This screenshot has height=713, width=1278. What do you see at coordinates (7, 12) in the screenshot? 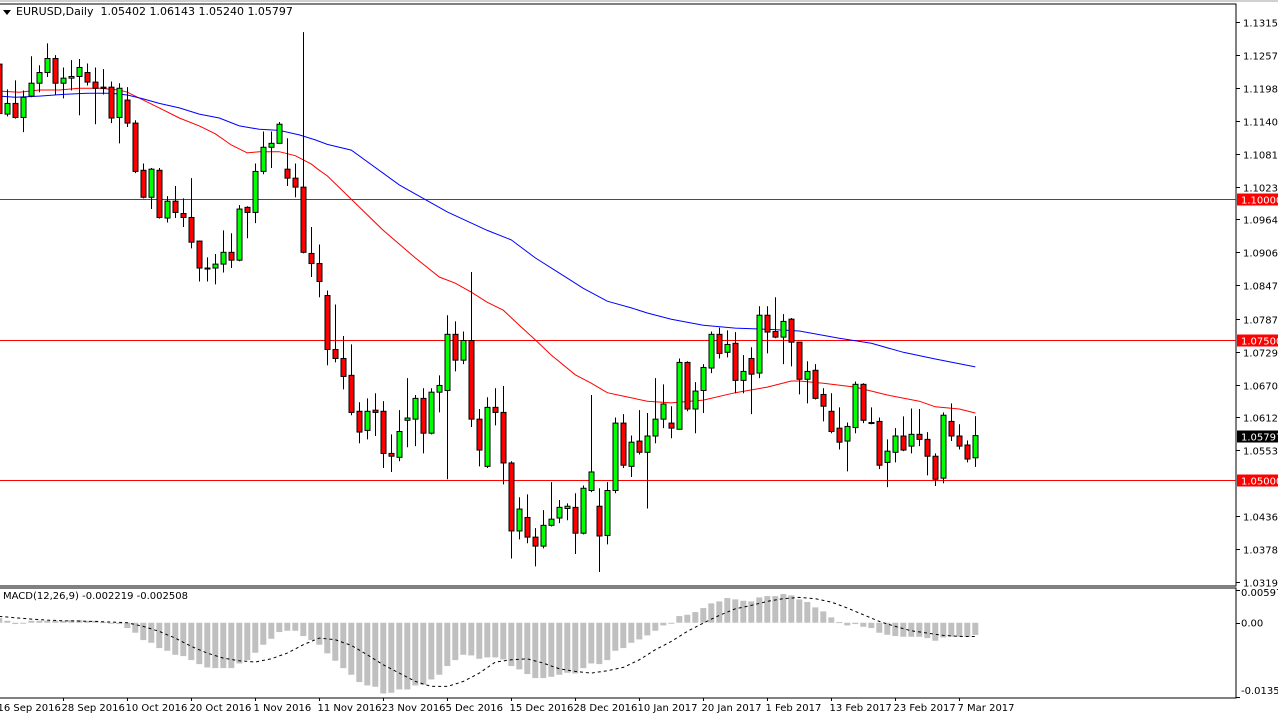
I see `triangle-down-icon` at bounding box center [7, 12].